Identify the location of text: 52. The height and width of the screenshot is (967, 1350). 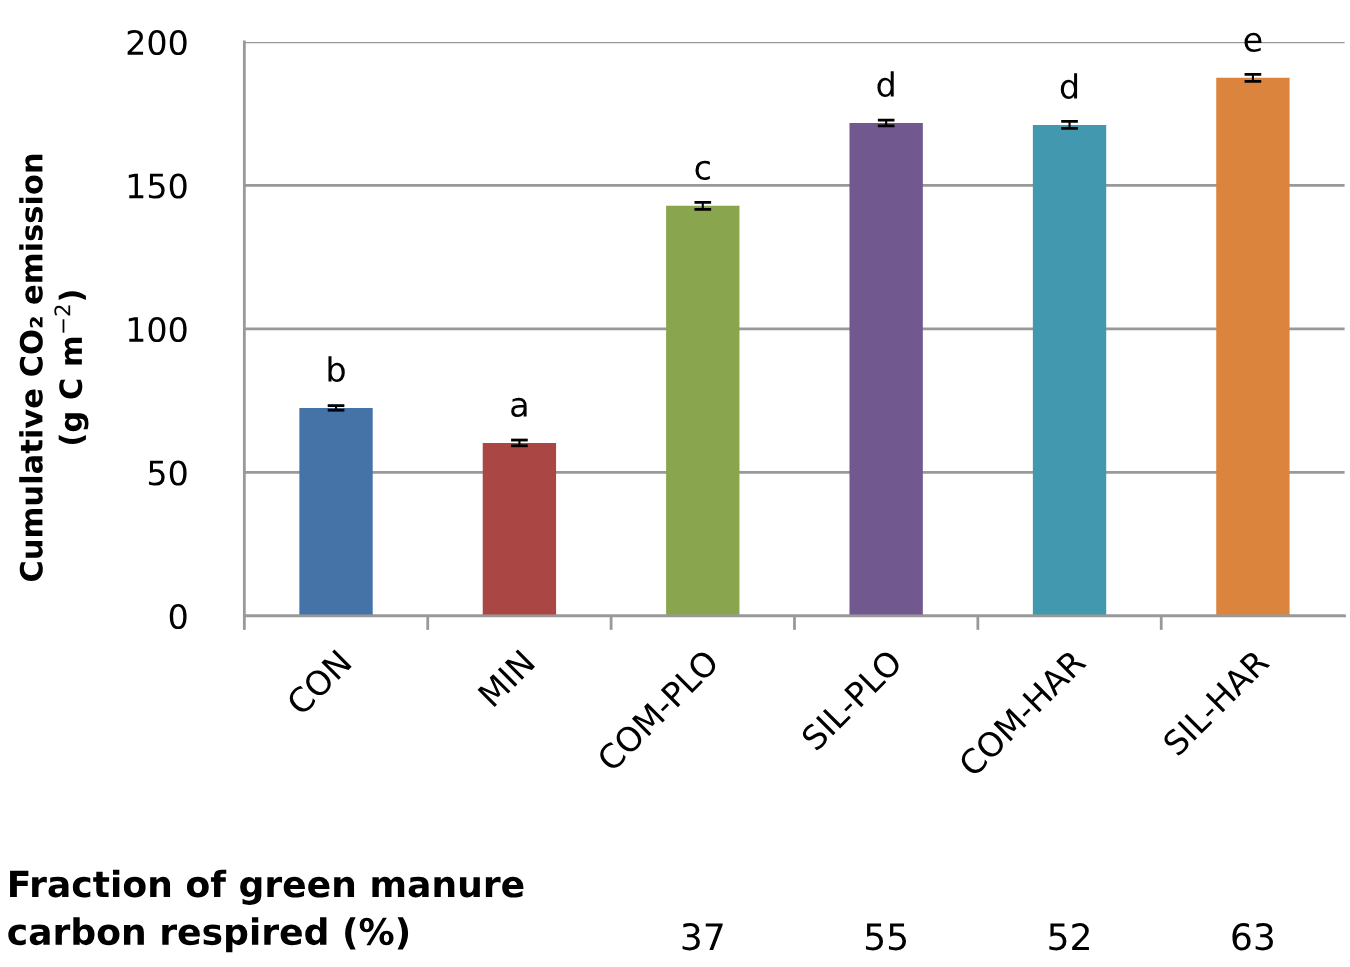
(1069, 937).